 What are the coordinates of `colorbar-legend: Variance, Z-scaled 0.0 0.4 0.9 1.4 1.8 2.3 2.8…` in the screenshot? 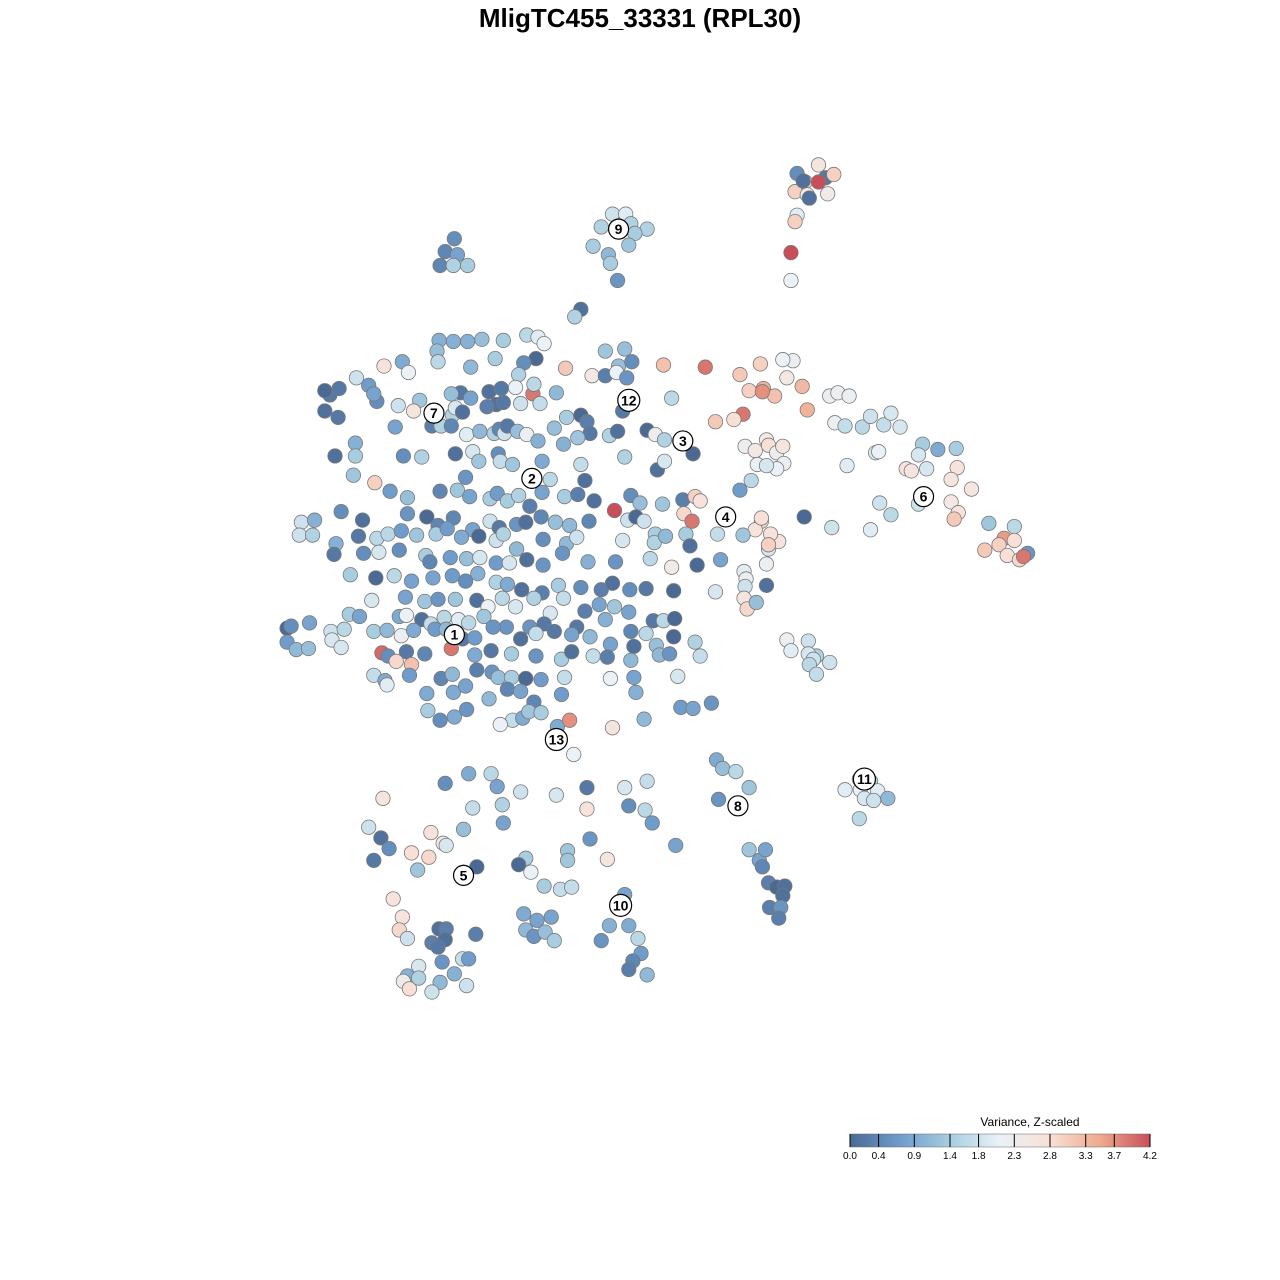 It's located at (1000, 1138).